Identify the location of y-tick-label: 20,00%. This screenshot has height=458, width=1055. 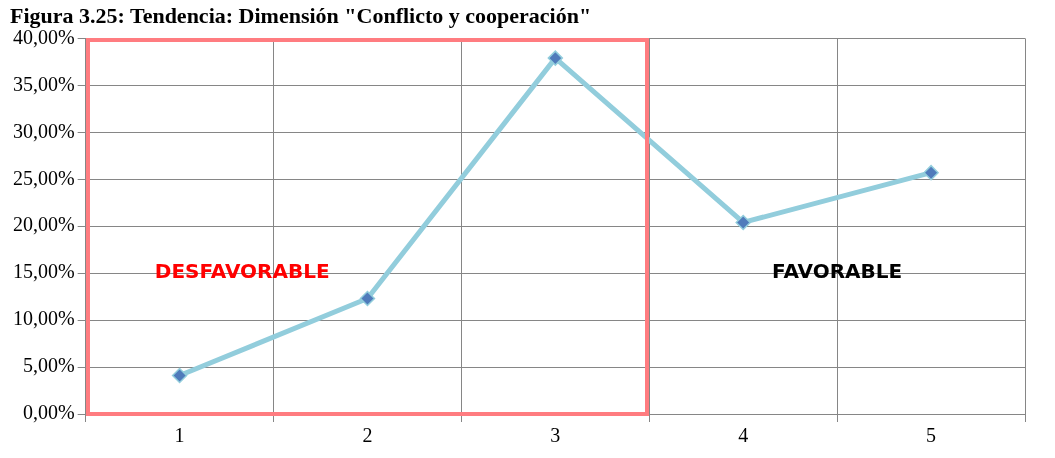
(43, 224).